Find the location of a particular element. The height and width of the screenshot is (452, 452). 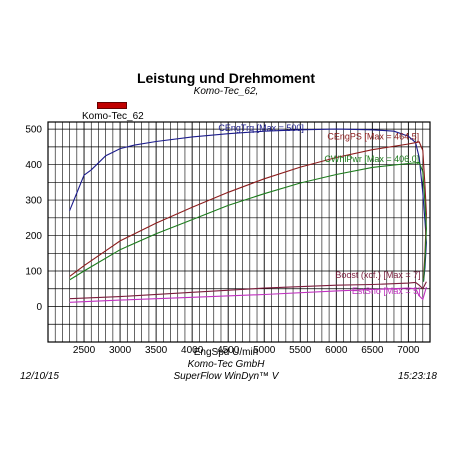

y-tick-label: 0 is located at coordinates (39, 307).